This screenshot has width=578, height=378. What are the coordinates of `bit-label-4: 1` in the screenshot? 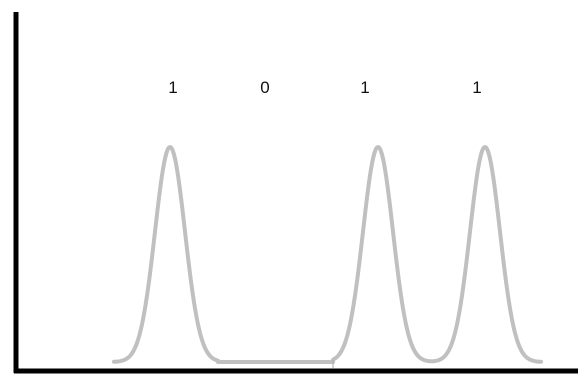 It's located at (476, 87).